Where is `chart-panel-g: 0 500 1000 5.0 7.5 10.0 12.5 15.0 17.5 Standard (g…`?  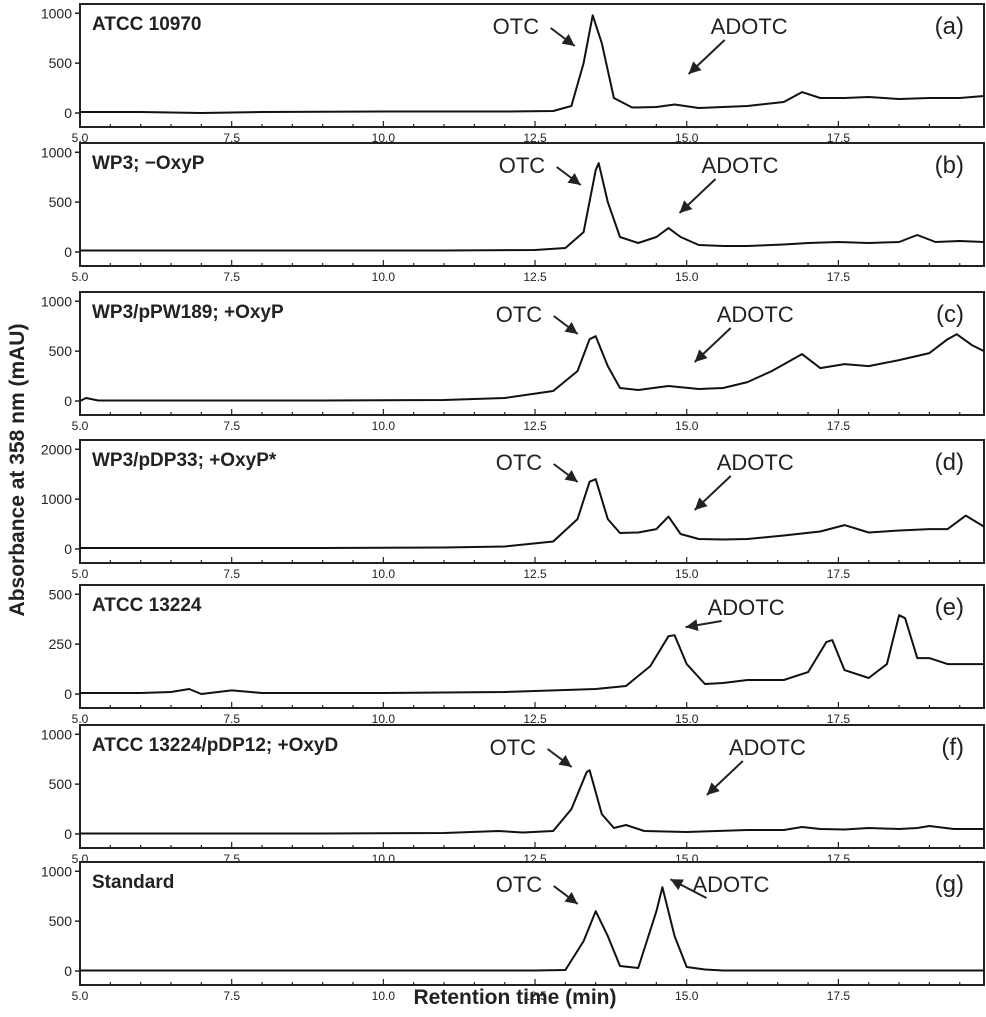
chart-panel-g: 0 500 1000 5.0 7.5 10.0 12.5 15.0 17.5 Standard (g… is located at coordinates (513, 932).